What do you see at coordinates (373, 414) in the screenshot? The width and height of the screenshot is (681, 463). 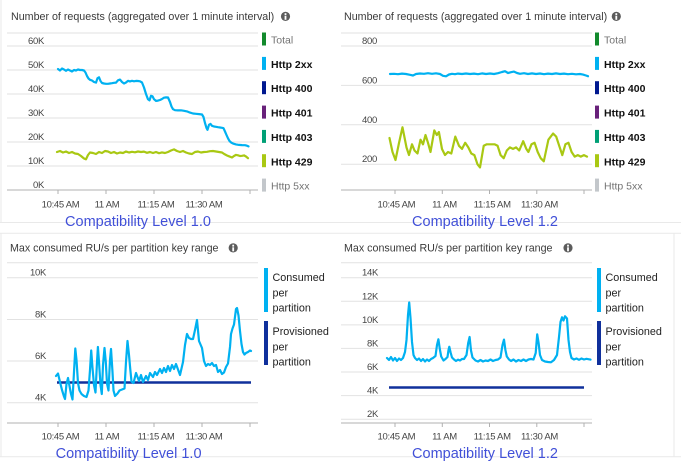 I see `svg-text: 2K` at bounding box center [373, 414].